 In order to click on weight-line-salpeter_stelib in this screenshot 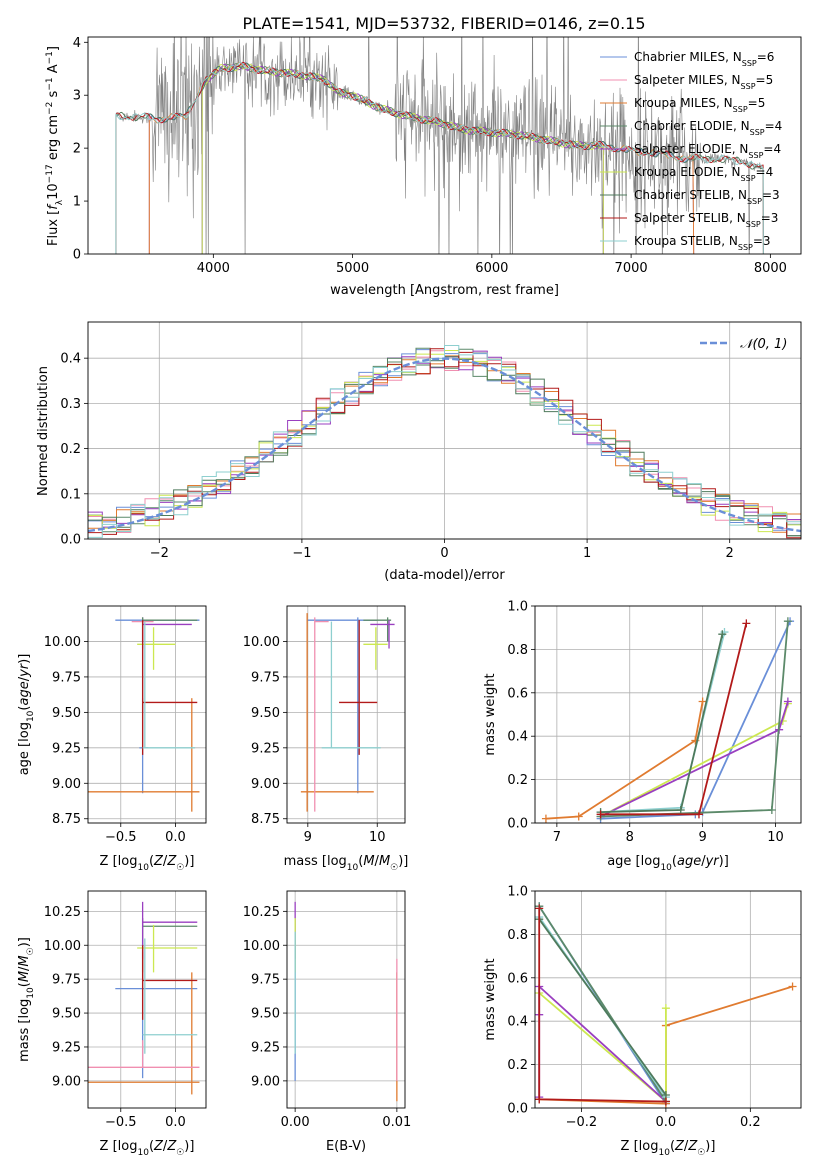, I will do `click(674, 719)`.